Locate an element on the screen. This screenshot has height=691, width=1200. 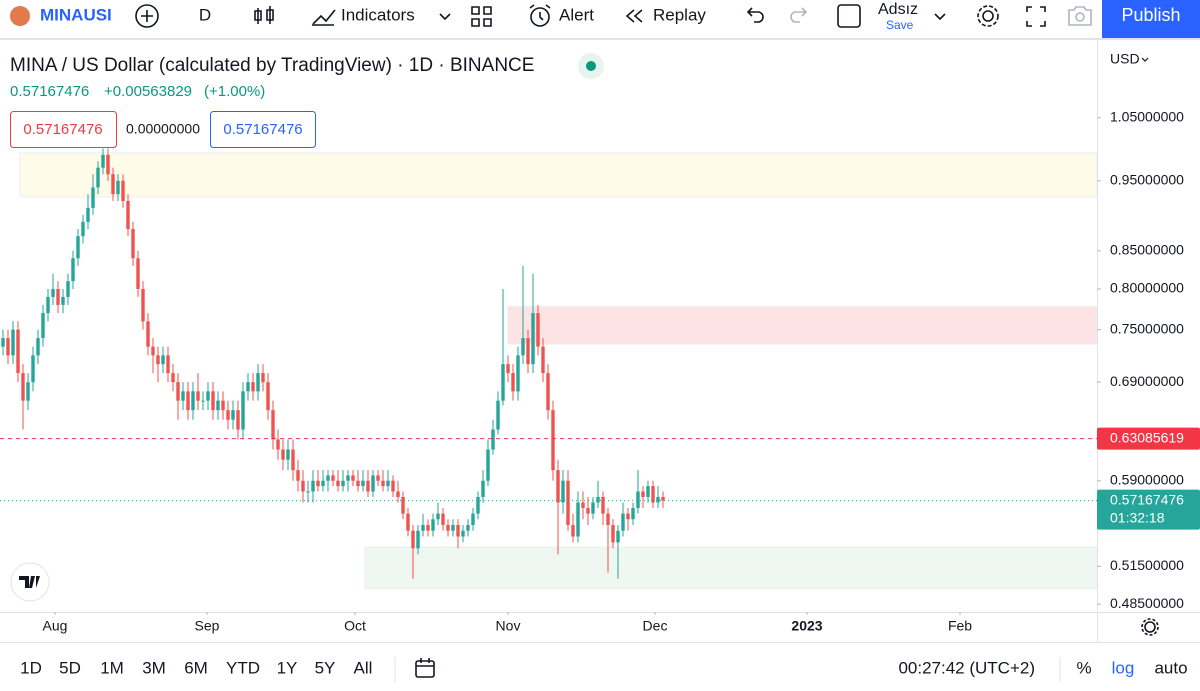
fullscreen is located at coordinates (1036, 16).